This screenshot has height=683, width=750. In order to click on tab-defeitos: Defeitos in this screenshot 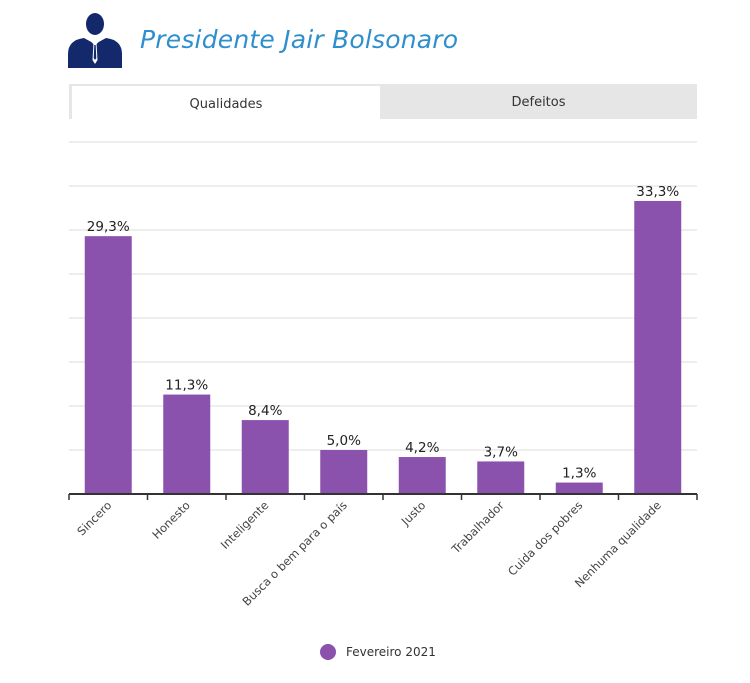, I will do `click(538, 102)`.